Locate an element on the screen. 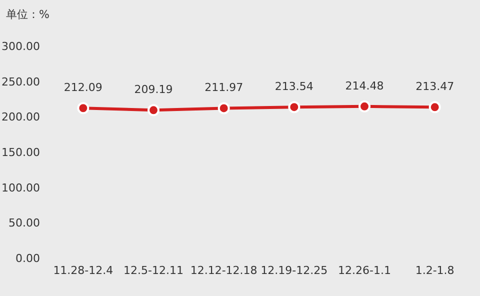  y-tick-label: 300.00 is located at coordinates (21, 46).